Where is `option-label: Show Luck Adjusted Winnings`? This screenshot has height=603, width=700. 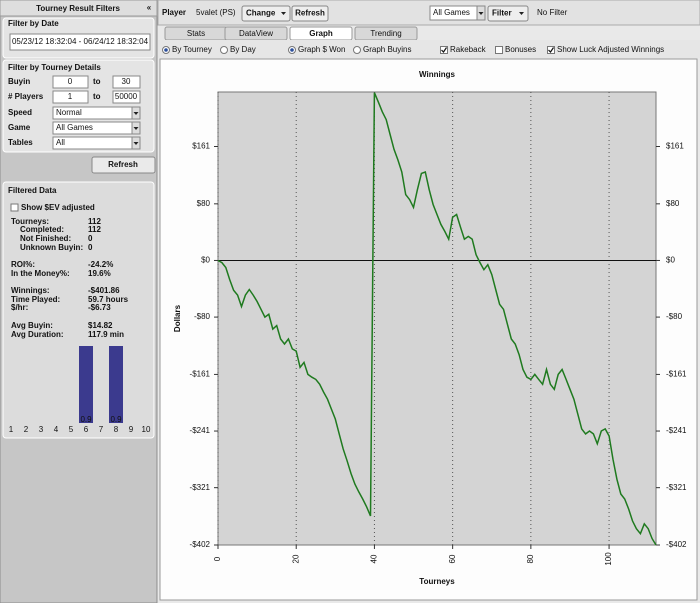 option-label: Show Luck Adjusted Winnings is located at coordinates (610, 49).